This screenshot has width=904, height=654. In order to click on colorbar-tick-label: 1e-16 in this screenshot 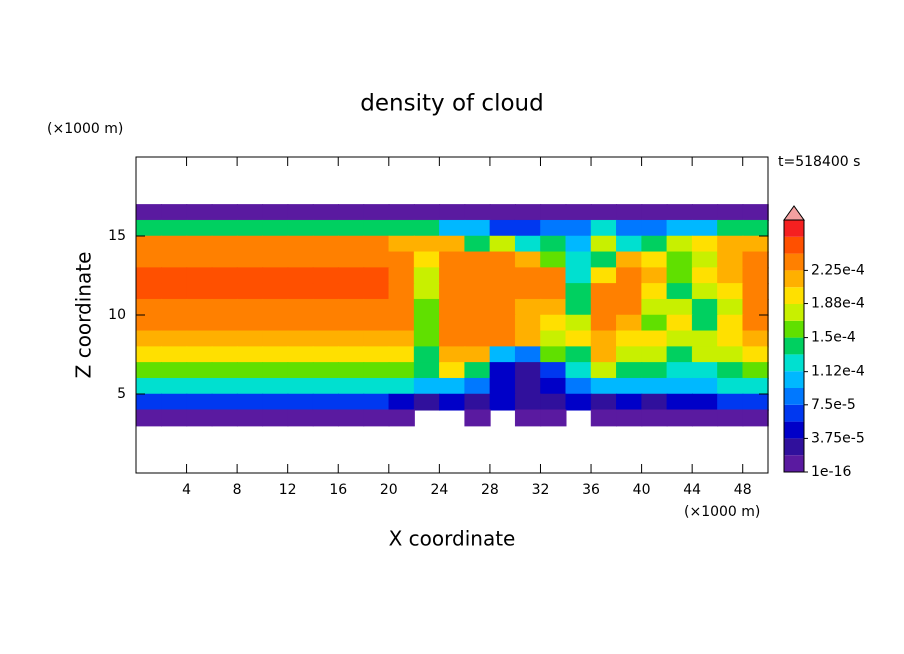, I will do `click(831, 472)`.